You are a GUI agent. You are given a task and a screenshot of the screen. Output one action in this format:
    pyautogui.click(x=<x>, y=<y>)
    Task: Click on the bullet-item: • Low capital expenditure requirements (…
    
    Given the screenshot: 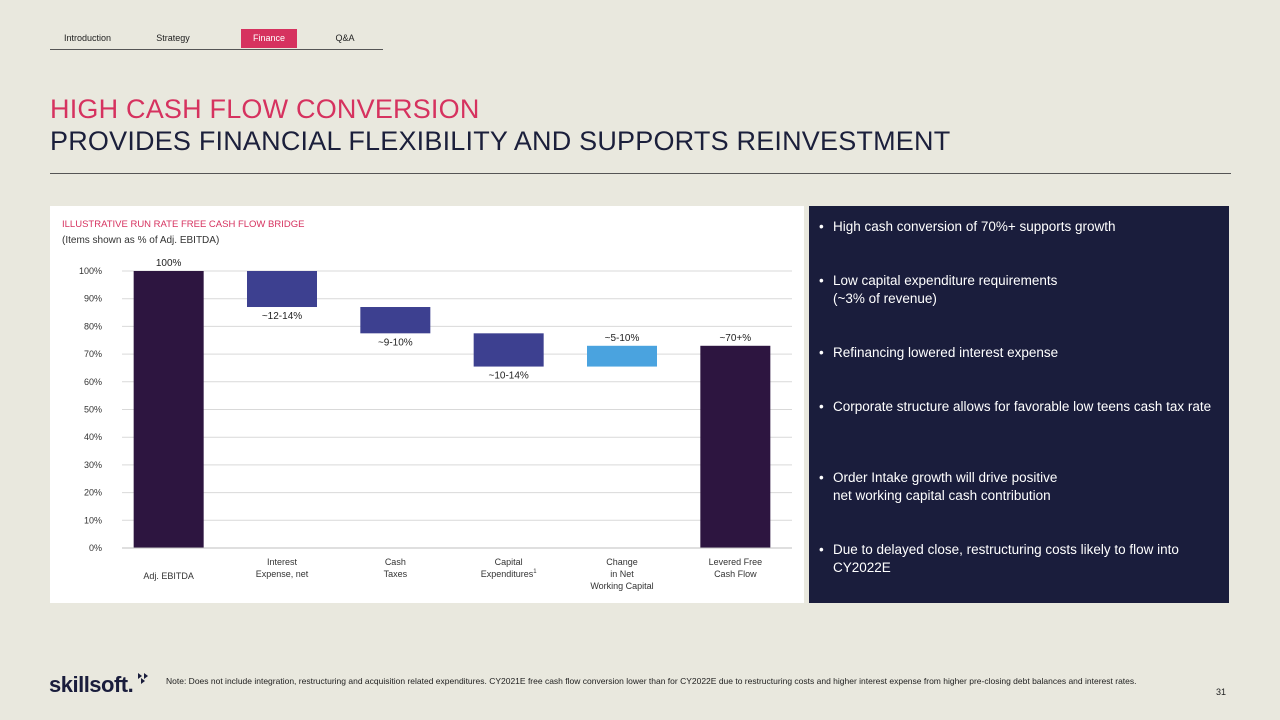 What is the action you would take?
    pyautogui.click(x=1019, y=290)
    